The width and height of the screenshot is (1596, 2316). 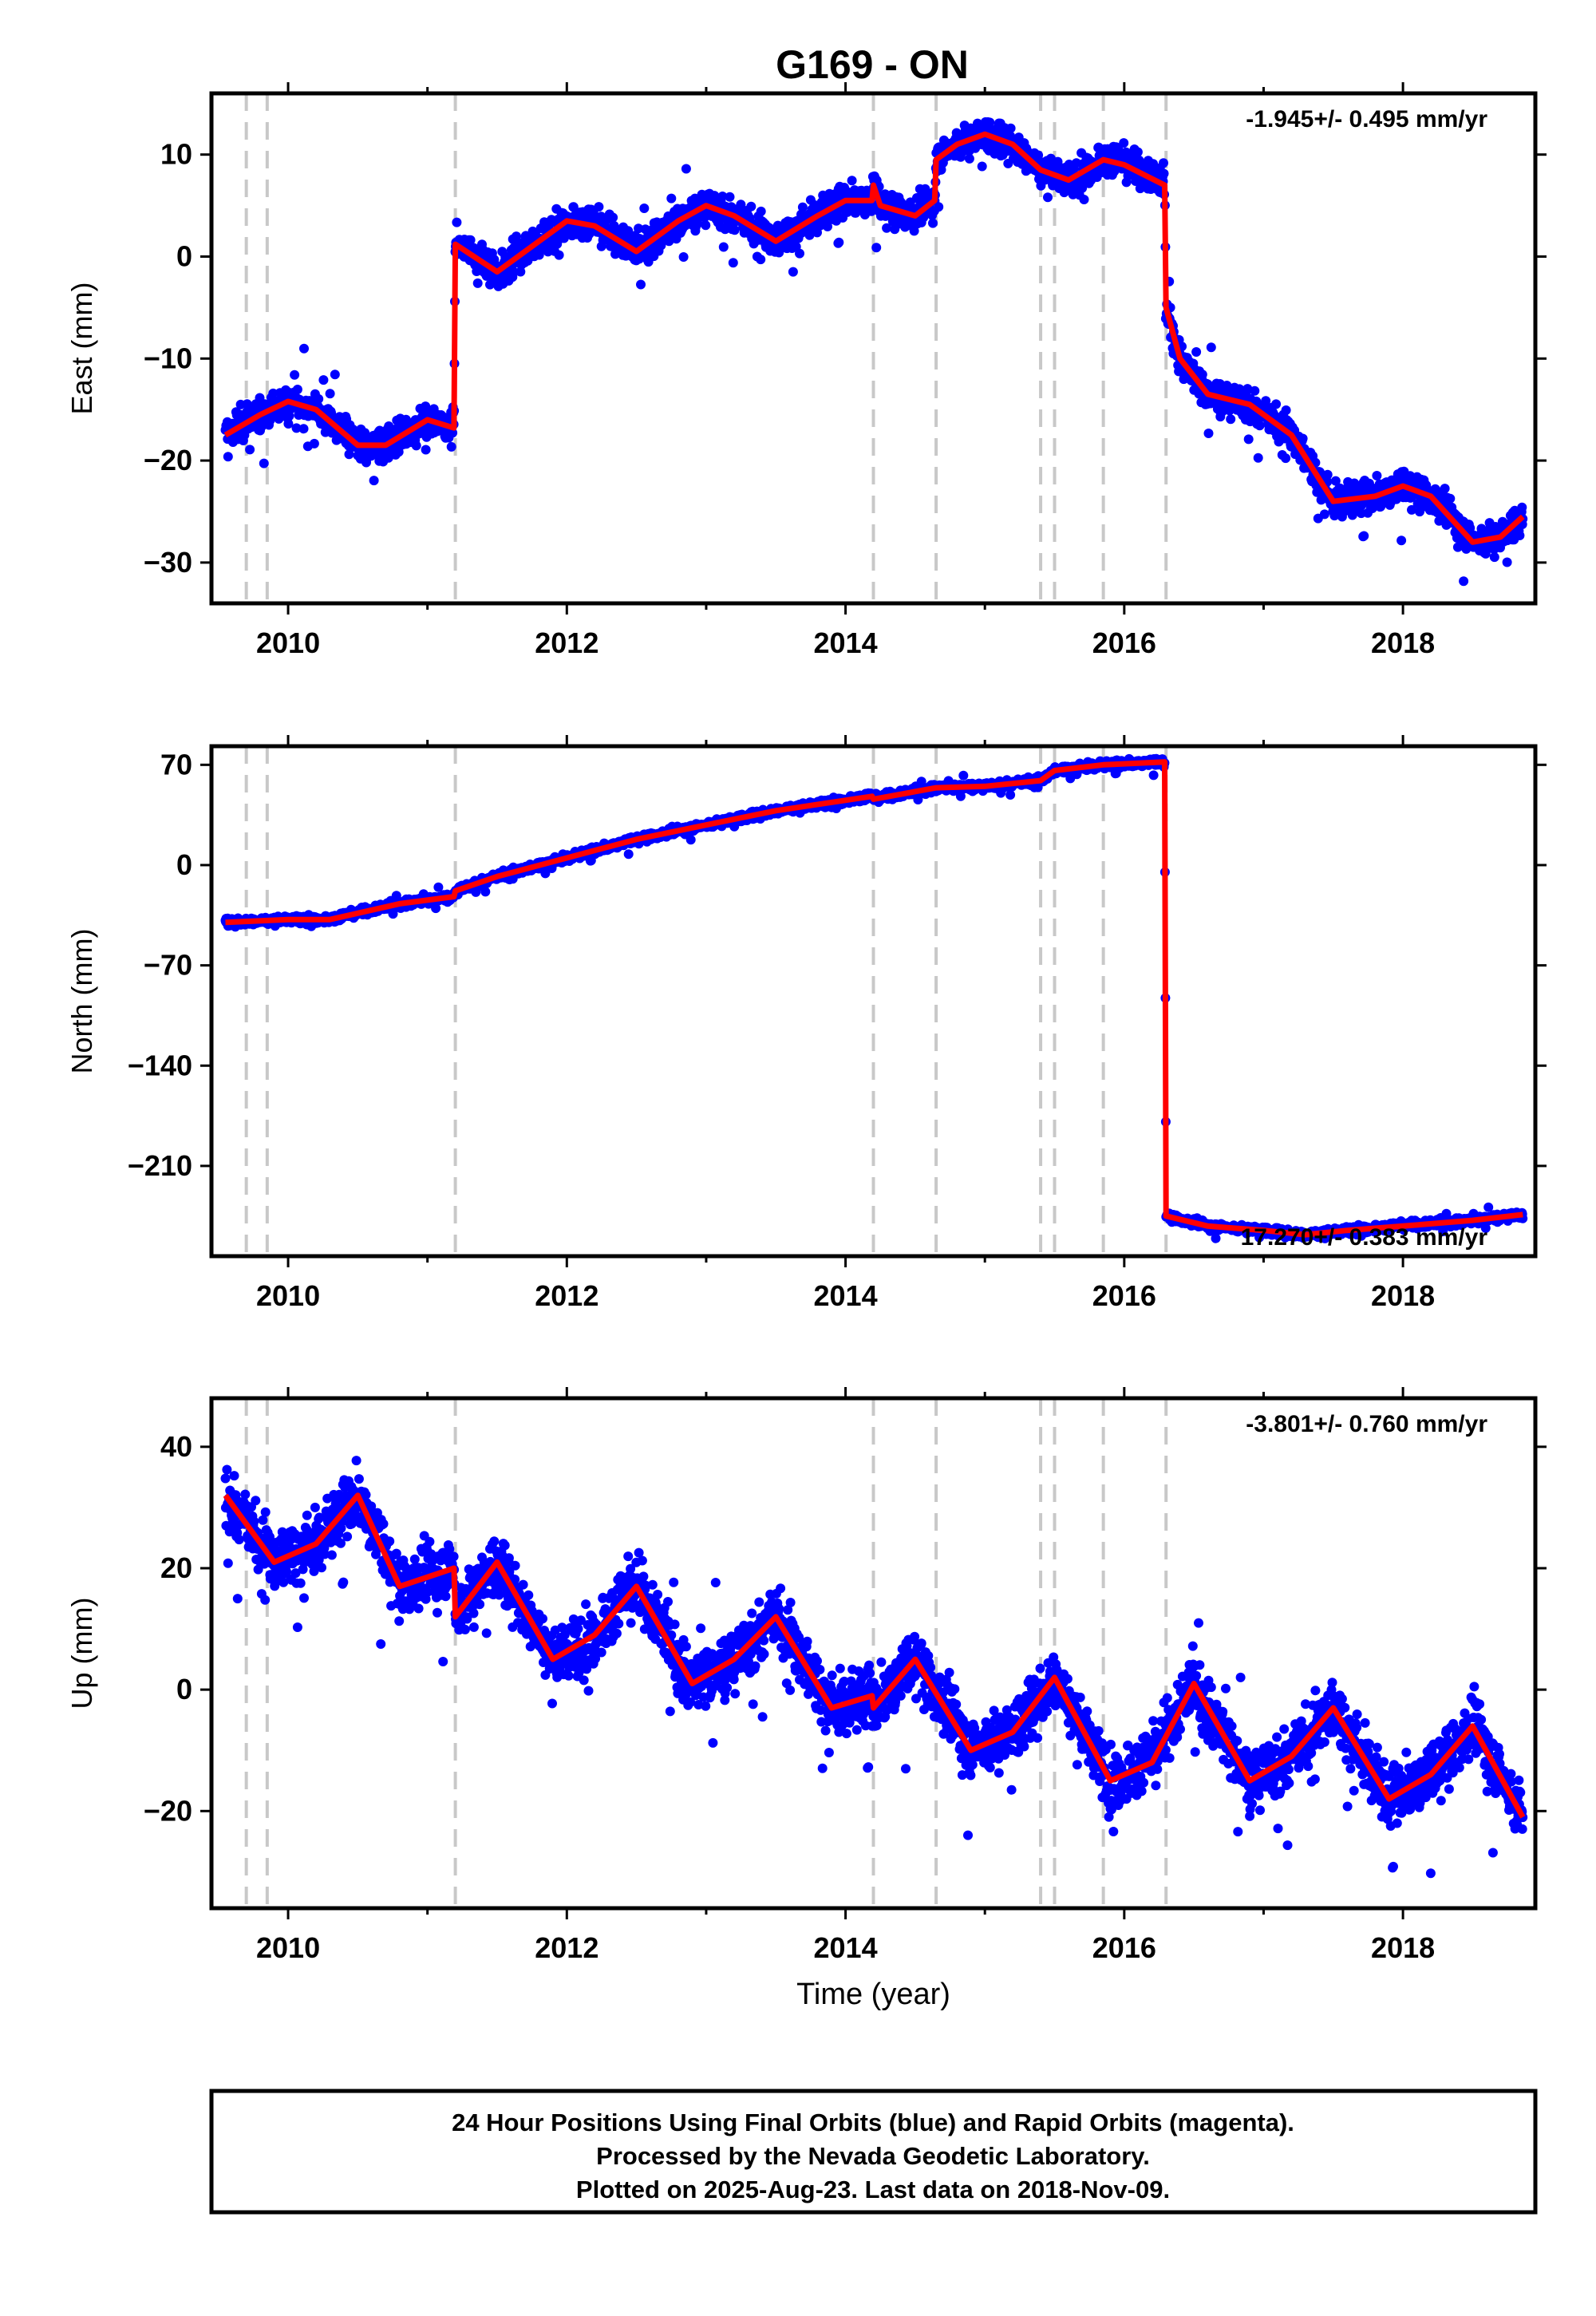 I want to click on fit-line, so click(x=874, y=338).